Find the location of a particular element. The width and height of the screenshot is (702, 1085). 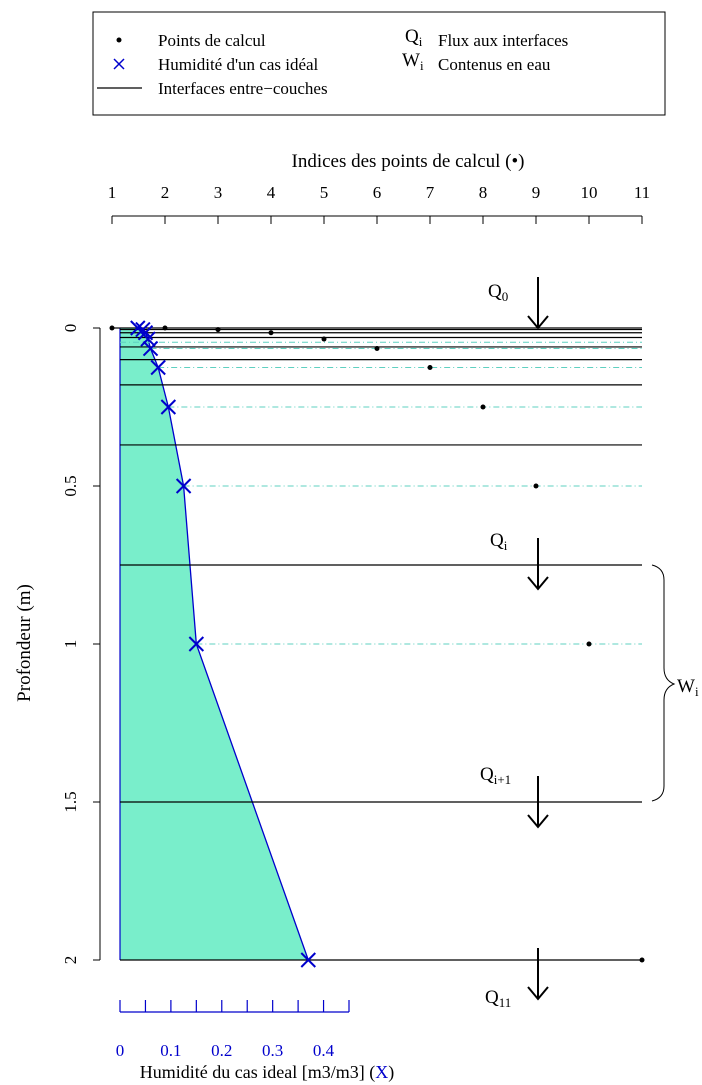

wi-brace-label: Wi is located at coordinates (688, 687).